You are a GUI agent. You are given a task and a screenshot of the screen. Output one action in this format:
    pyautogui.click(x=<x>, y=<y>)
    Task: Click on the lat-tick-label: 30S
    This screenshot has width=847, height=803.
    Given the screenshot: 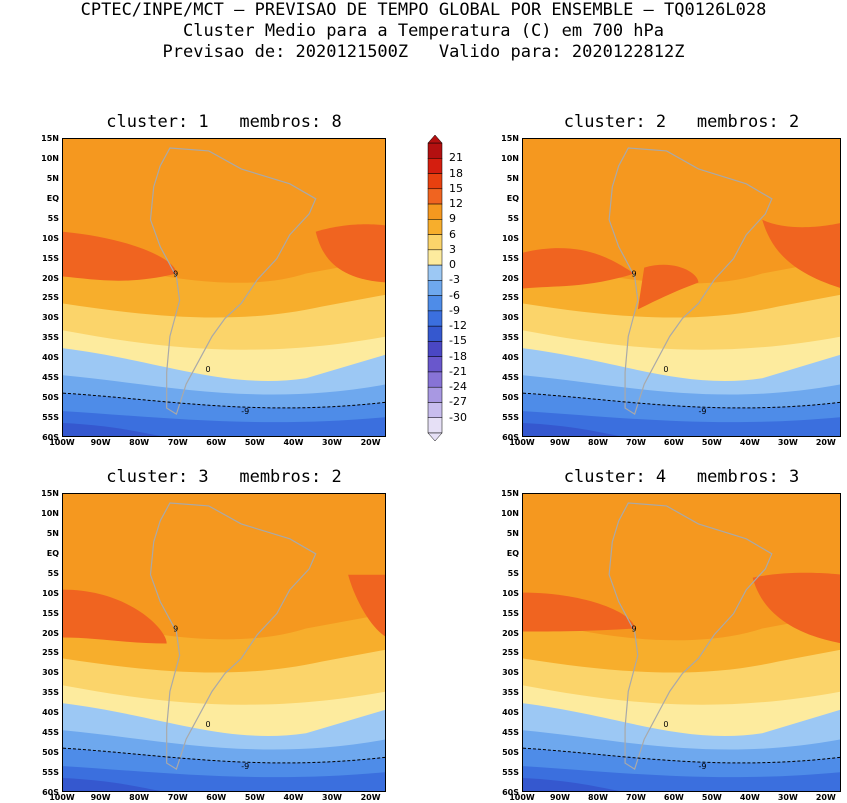 What is the action you would take?
    pyautogui.click(x=50, y=673)
    